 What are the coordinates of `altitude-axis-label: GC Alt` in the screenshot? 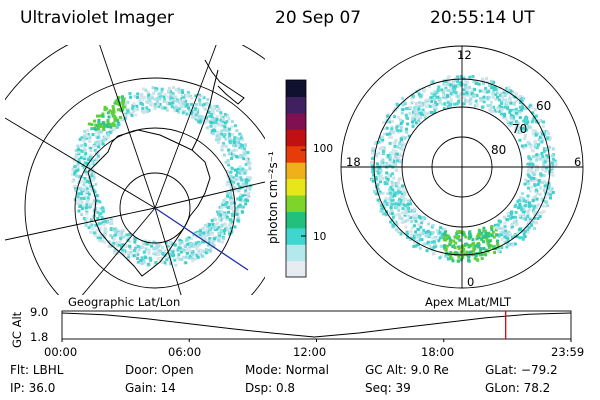 It's located at (17, 329).